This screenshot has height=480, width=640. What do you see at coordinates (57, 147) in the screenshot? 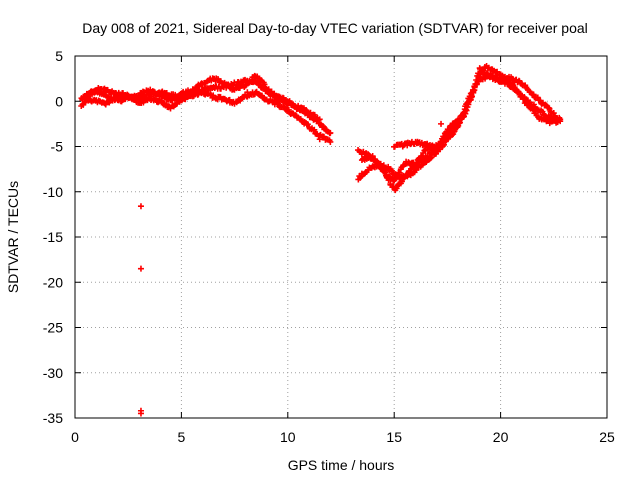
I see `y-tick-label: -5` at bounding box center [57, 147].